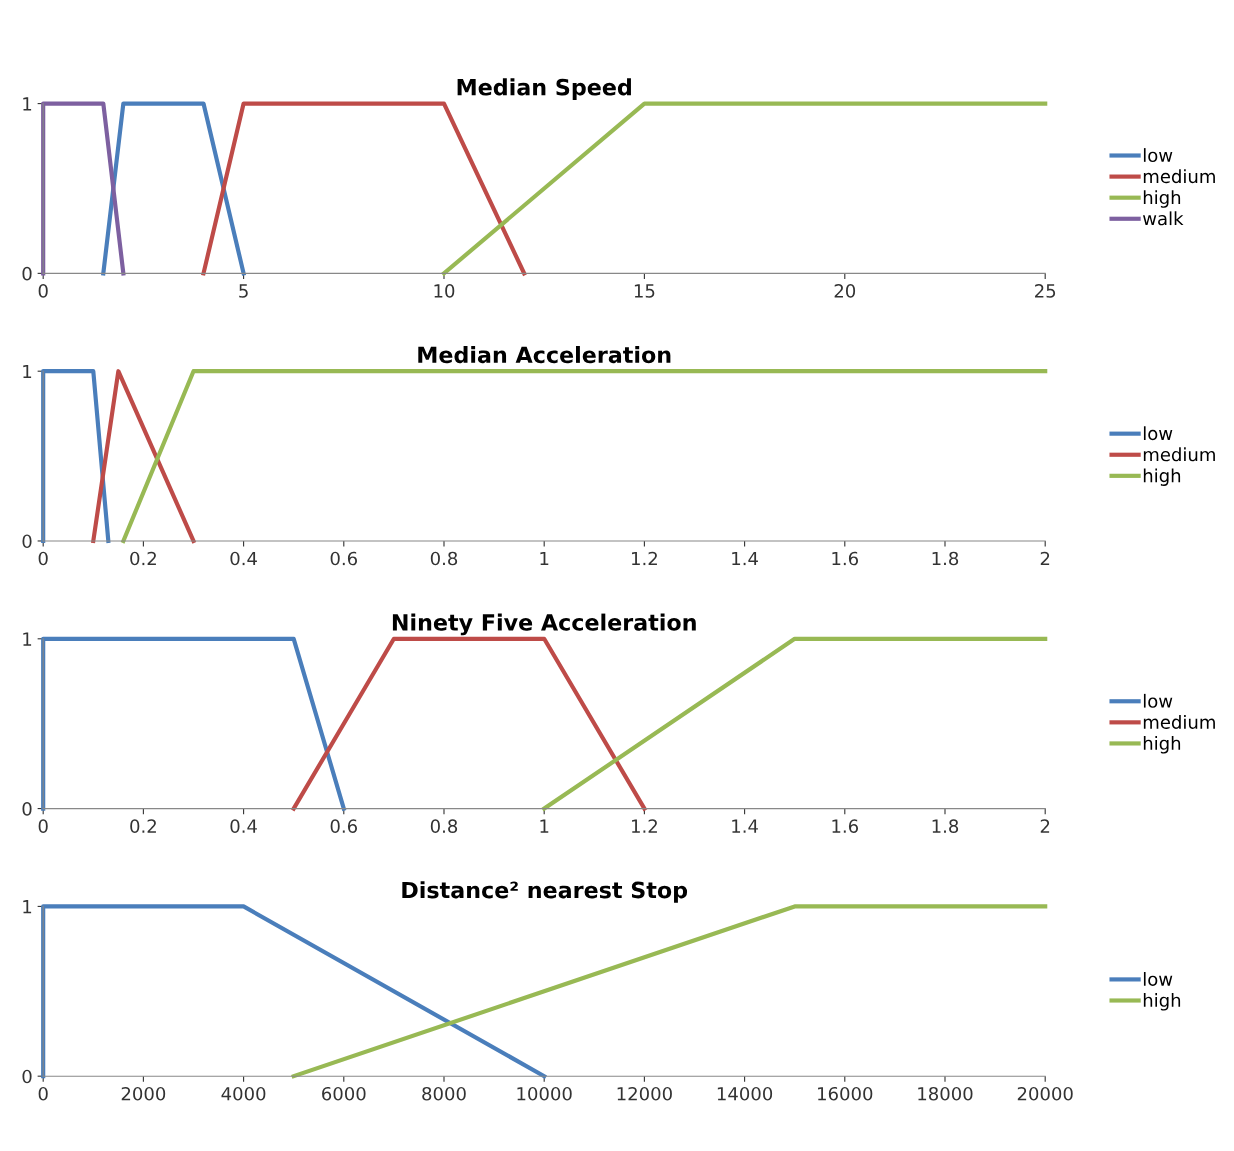 The height and width of the screenshot is (1151, 1234). Describe the element at coordinates (544, 89) in the screenshot. I see `chart-title: Median Speed` at that location.